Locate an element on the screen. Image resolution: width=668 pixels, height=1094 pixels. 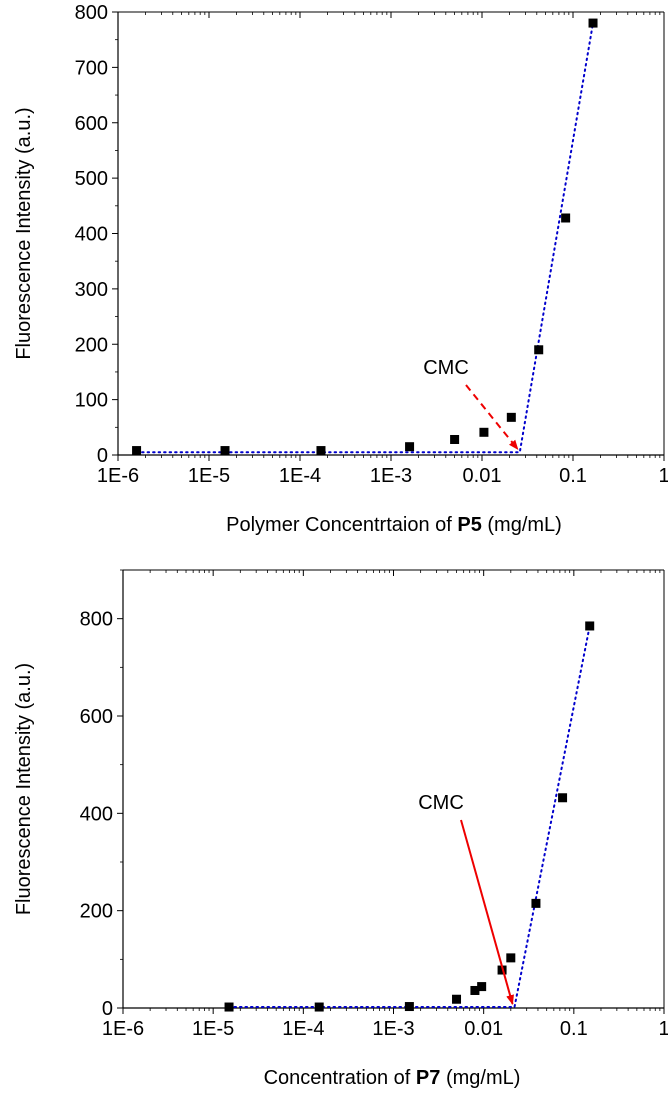
x-axis-title: Concentration of P7 (mg/mL) is located at coordinates (392, 1078).